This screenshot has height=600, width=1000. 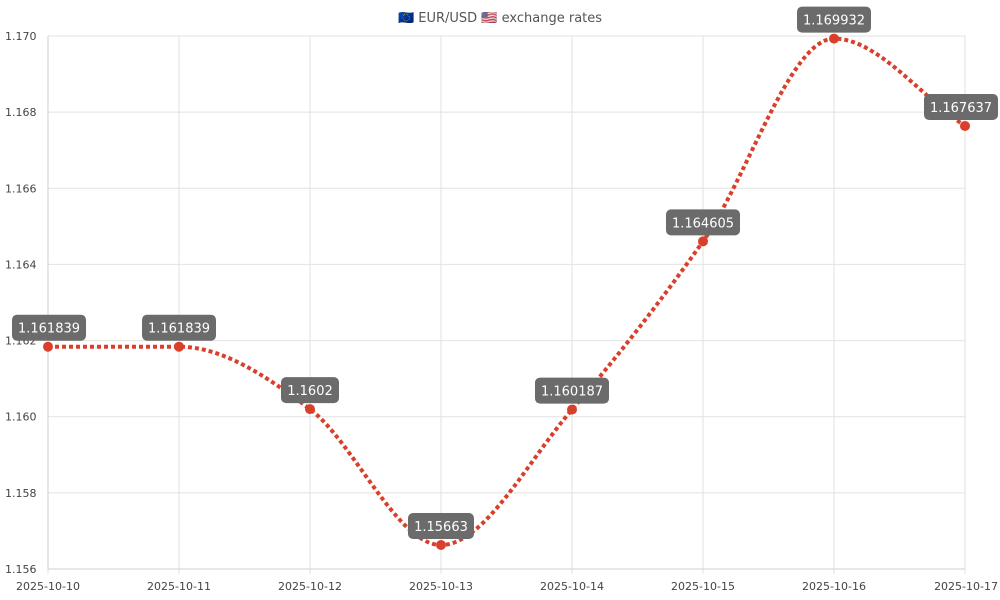 I want to click on data-label: 1.15663, so click(x=441, y=526).